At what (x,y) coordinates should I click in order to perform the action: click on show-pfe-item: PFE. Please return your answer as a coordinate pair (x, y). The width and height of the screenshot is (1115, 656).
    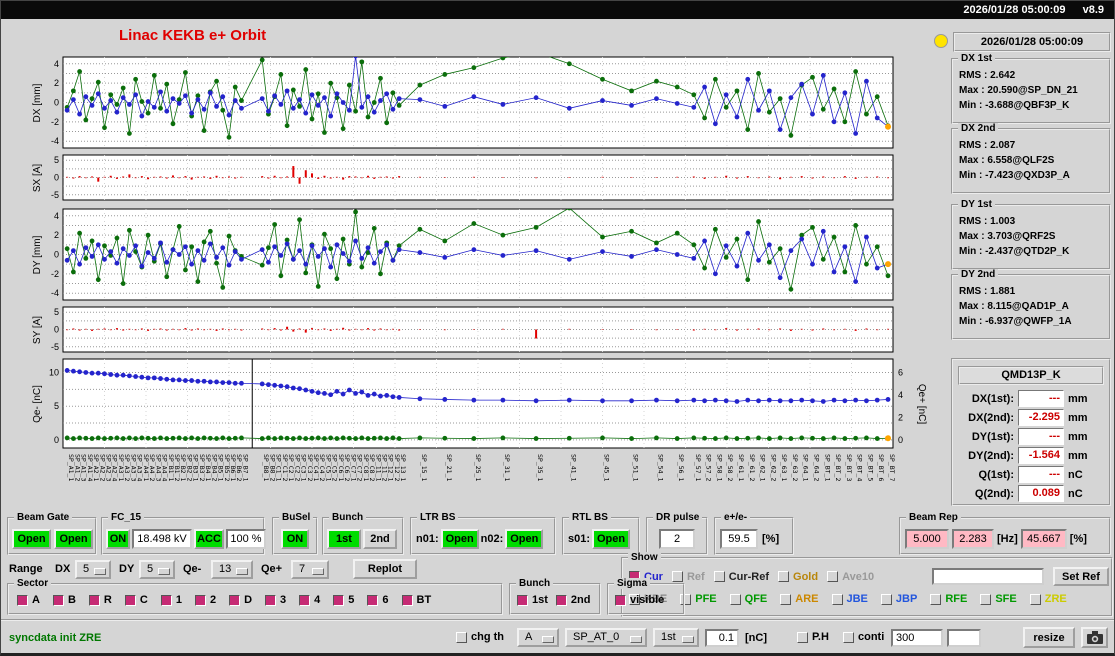
    Looking at the image, I should click on (698, 599).